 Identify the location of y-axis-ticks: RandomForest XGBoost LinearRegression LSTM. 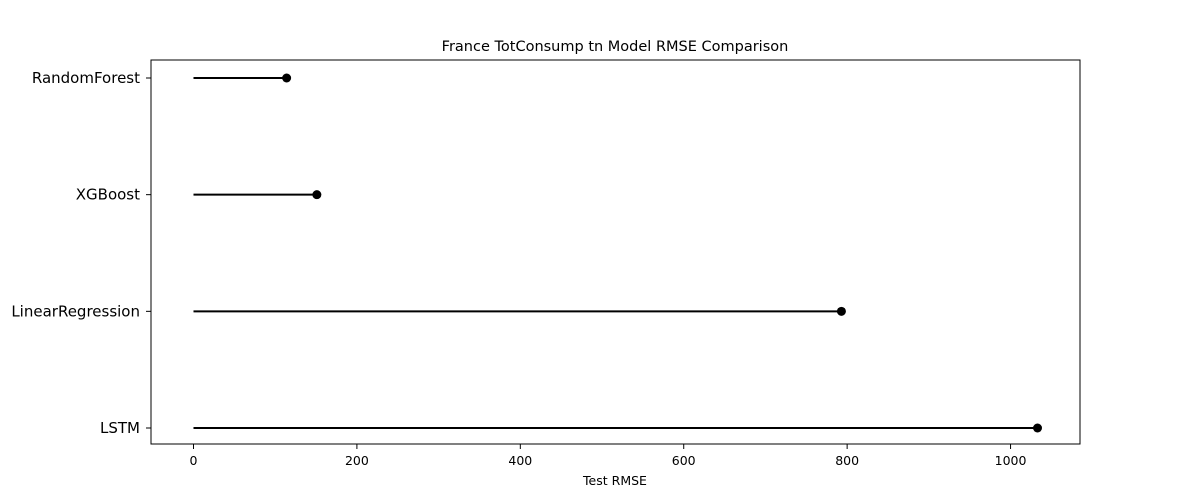
(81, 253).